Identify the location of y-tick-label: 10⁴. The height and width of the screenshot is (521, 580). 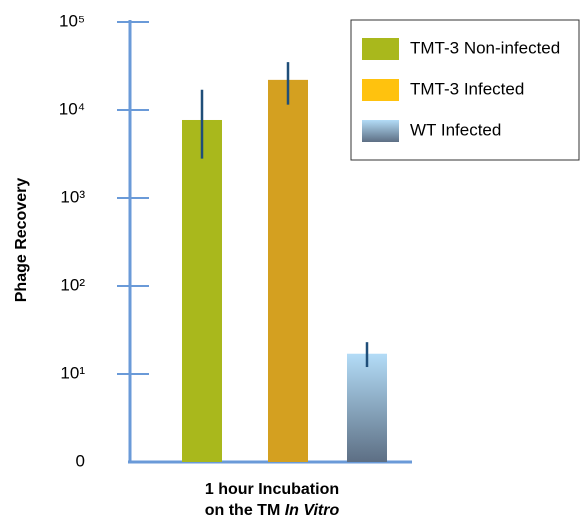
(72, 108).